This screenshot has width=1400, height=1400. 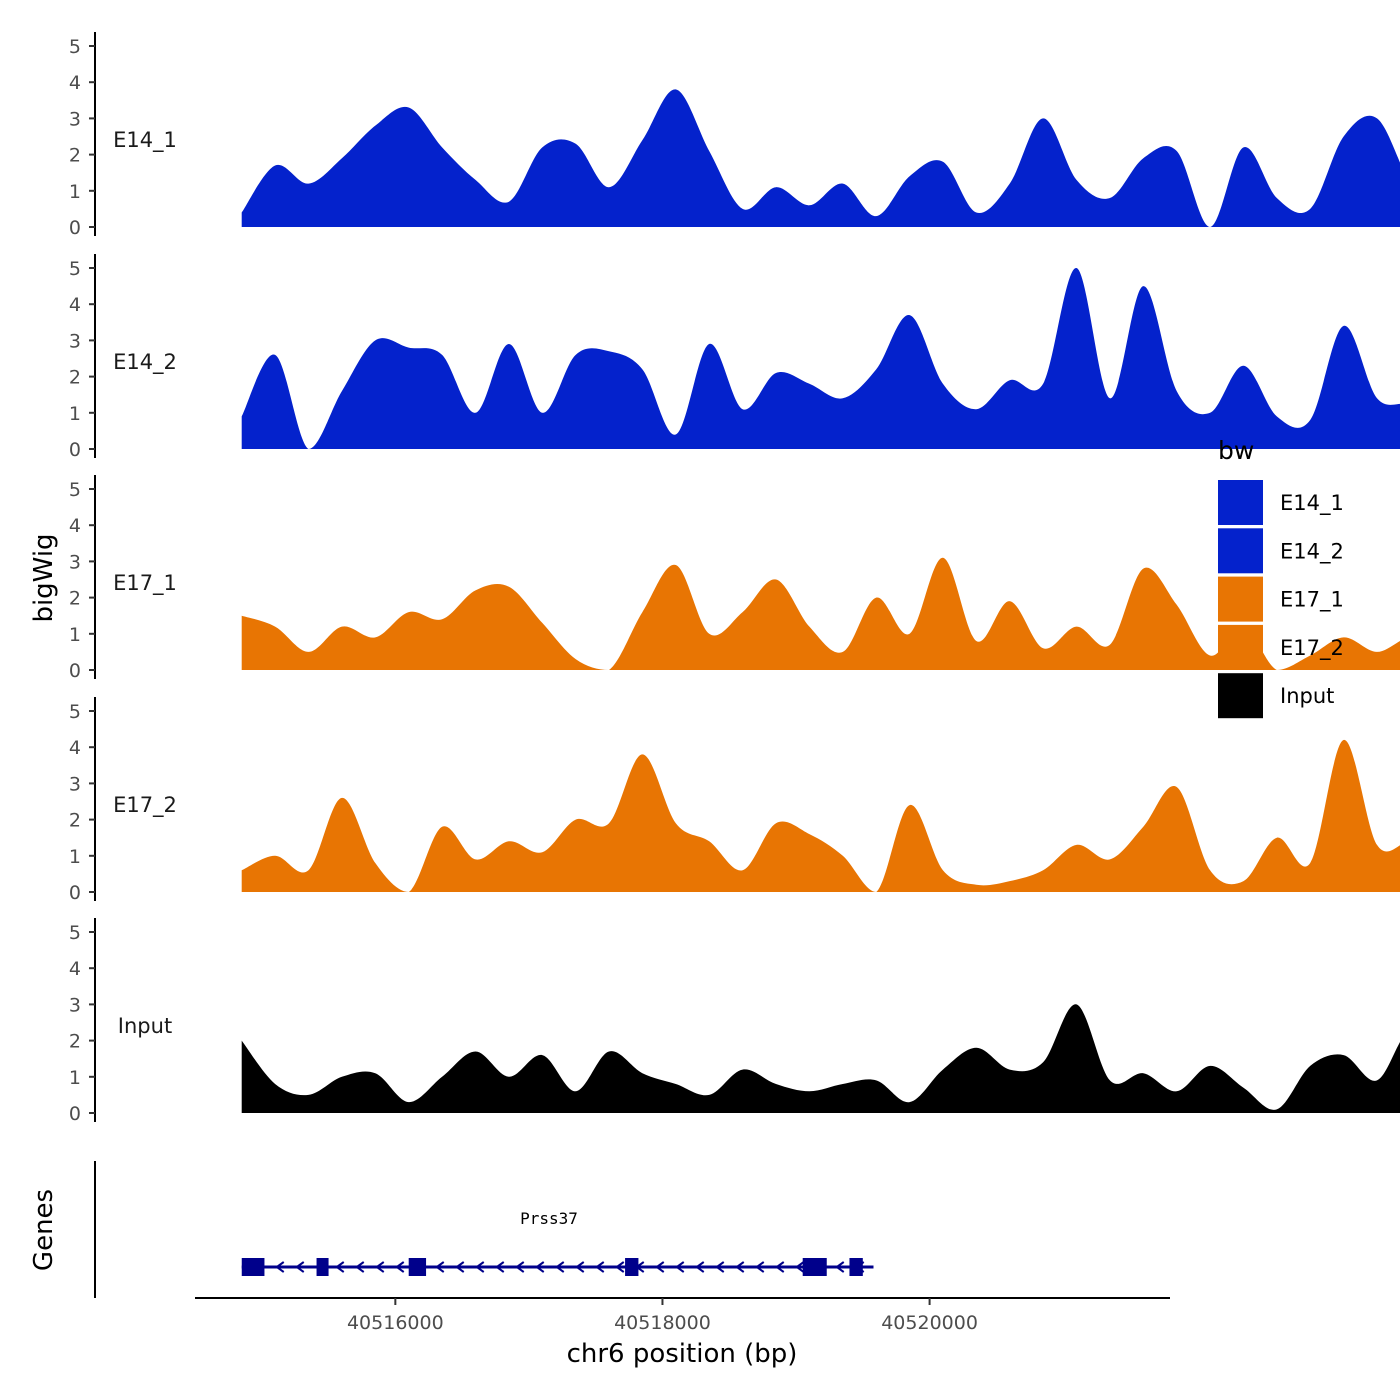 What do you see at coordinates (682, 1354) in the screenshot?
I see `x-axis-title: chr6 position (bp)` at bounding box center [682, 1354].